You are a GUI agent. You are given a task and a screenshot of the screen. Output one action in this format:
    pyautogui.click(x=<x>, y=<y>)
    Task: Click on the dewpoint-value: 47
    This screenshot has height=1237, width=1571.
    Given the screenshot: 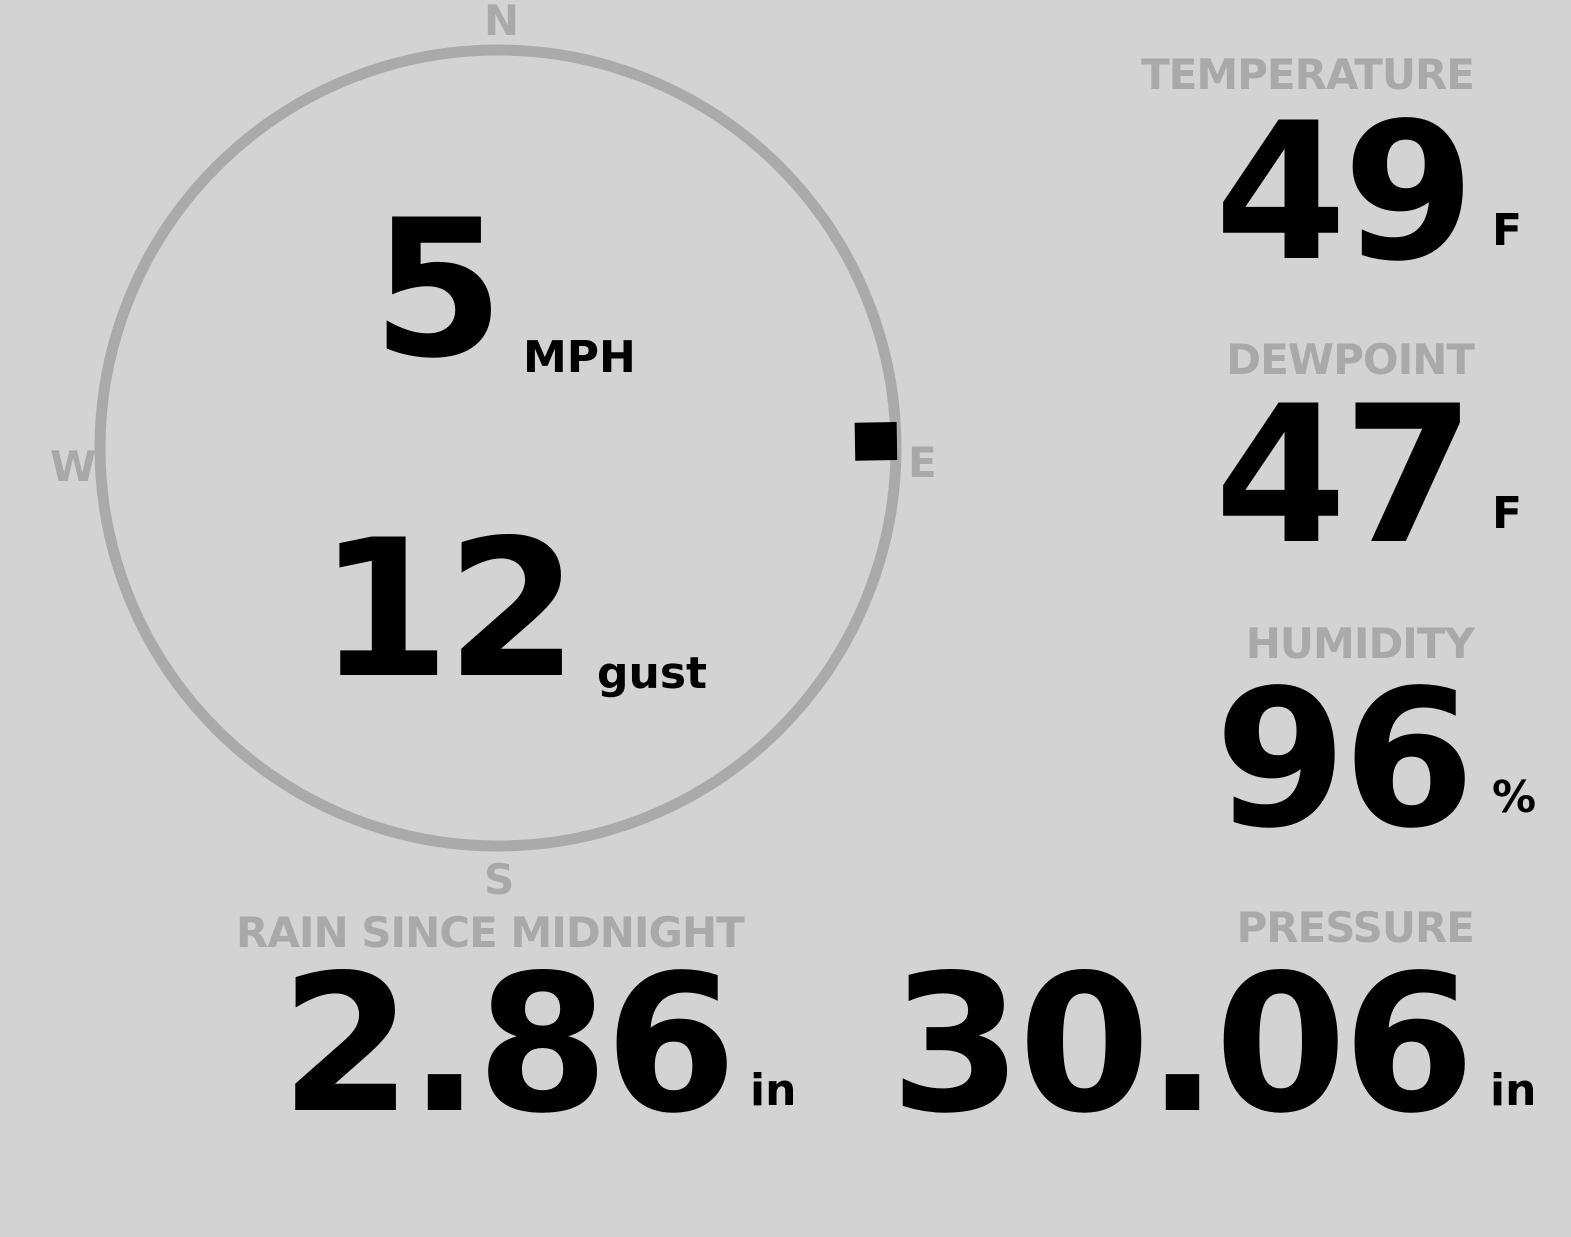 What is the action you would take?
    pyautogui.click(x=1344, y=475)
    